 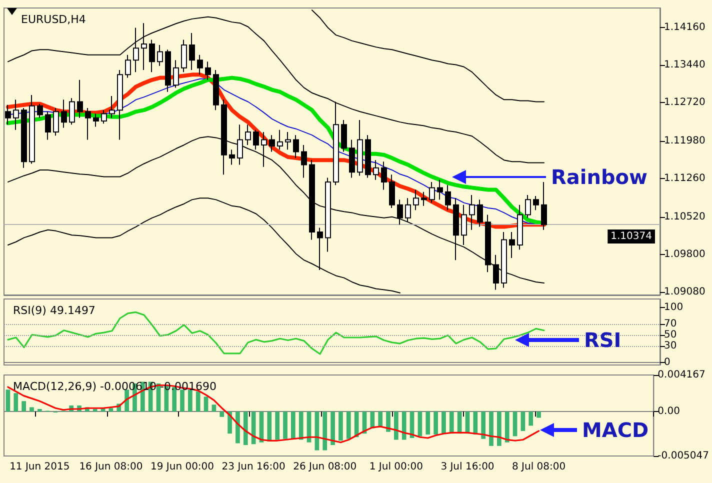 I want to click on y-tick-label: 1.11260, so click(x=685, y=178).